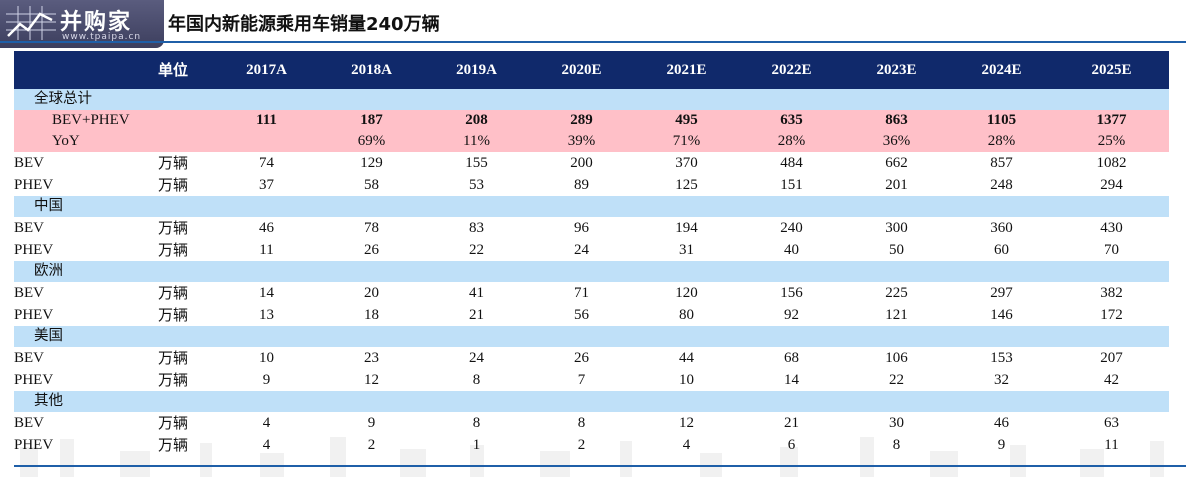 The height and width of the screenshot is (477, 1186). Describe the element at coordinates (173, 70) in the screenshot. I see `header-unit: 单位` at that location.